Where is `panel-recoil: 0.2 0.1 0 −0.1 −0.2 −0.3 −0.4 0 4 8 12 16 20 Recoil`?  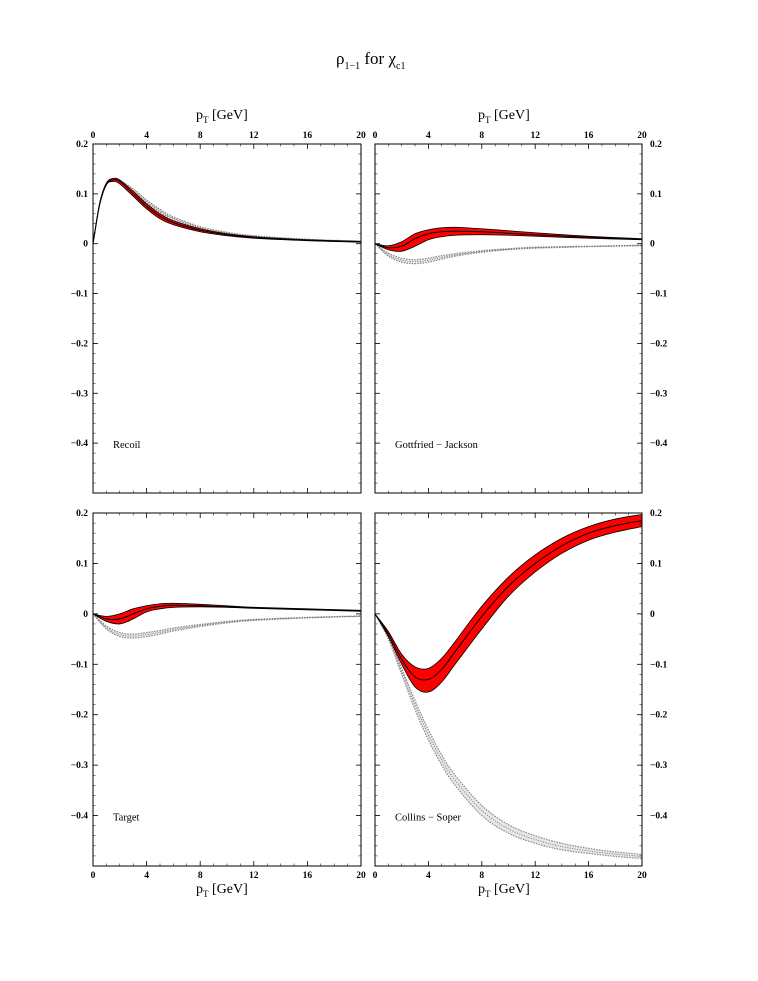
panel-recoil: 0.2 0.1 0 −0.1 −0.2 −0.3 −0.4 0 4 8 12 16 20 Recoil is located at coordinates (218, 312).